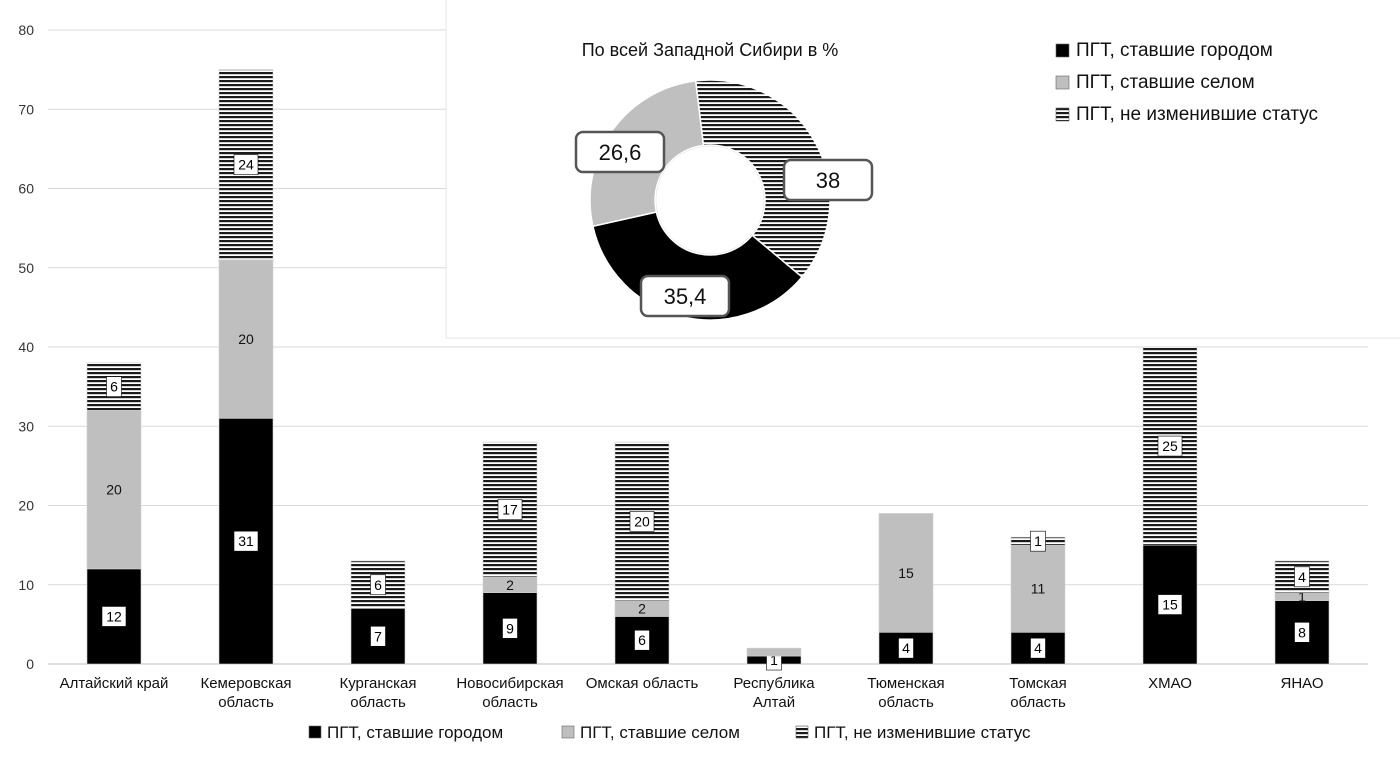 This screenshot has height=765, width=1400. I want to click on x-tick-label: Курганская область, so click(377, 693).